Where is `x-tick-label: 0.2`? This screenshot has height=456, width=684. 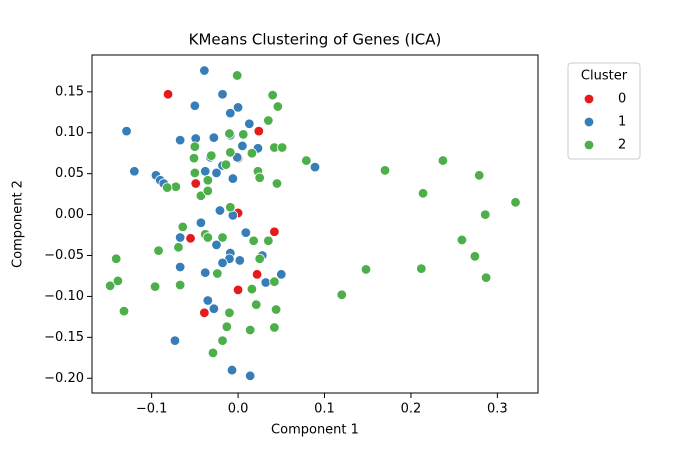 x-tick-label: 0.2 is located at coordinates (411, 409).